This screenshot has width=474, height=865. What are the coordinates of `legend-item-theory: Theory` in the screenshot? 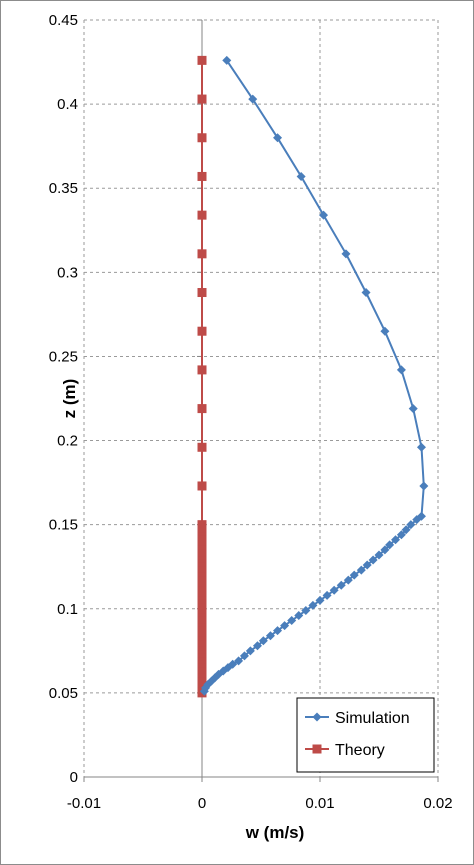 It's located at (345, 750).